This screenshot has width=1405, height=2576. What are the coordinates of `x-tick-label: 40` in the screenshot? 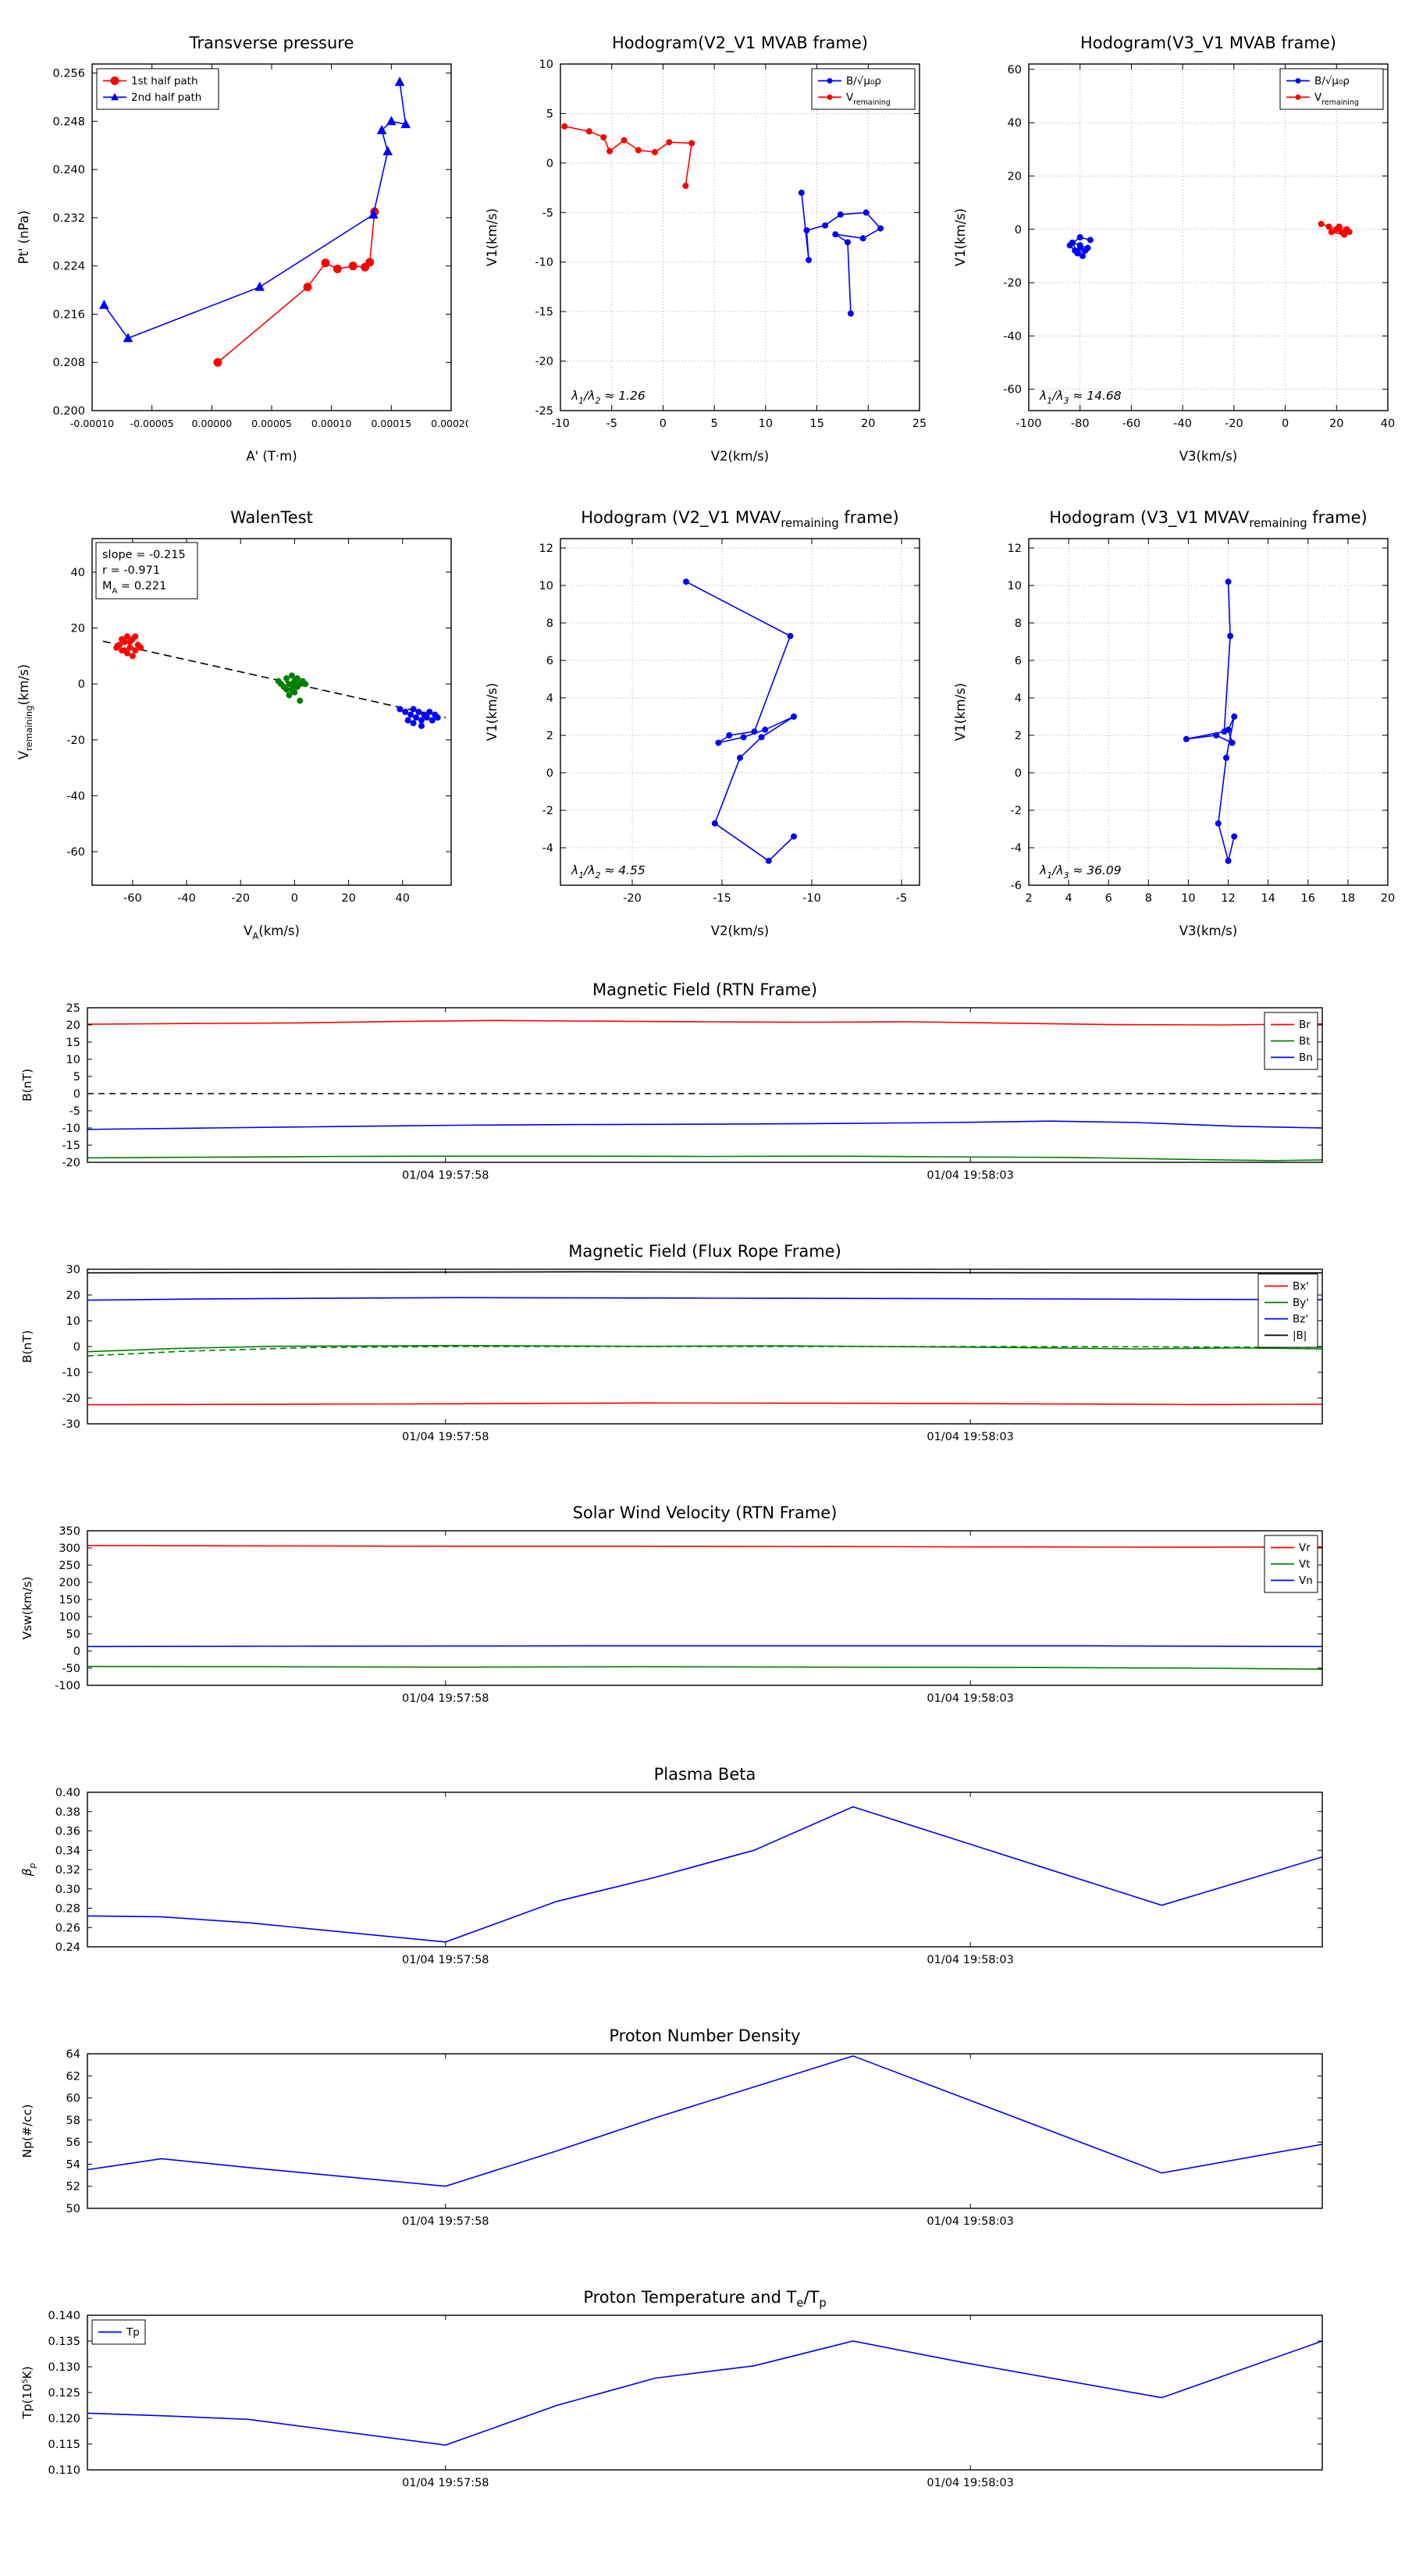 It's located at (403, 899).